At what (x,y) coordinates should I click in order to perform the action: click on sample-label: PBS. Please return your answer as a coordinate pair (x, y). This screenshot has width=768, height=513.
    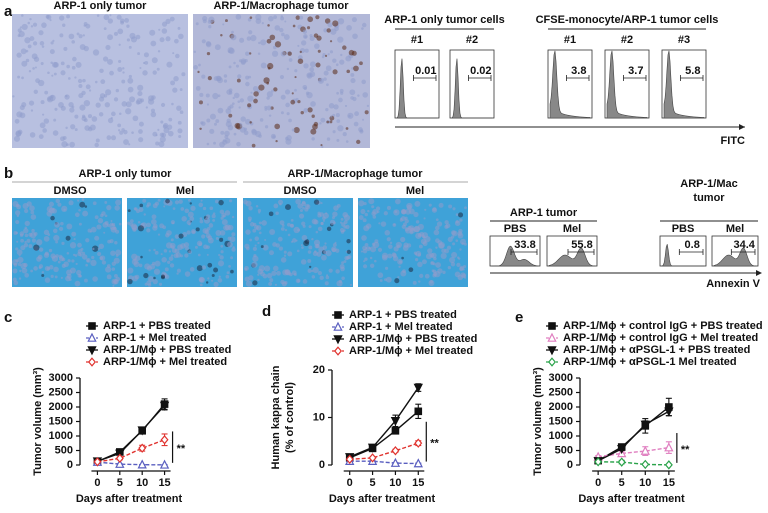
    Looking at the image, I should click on (515, 229).